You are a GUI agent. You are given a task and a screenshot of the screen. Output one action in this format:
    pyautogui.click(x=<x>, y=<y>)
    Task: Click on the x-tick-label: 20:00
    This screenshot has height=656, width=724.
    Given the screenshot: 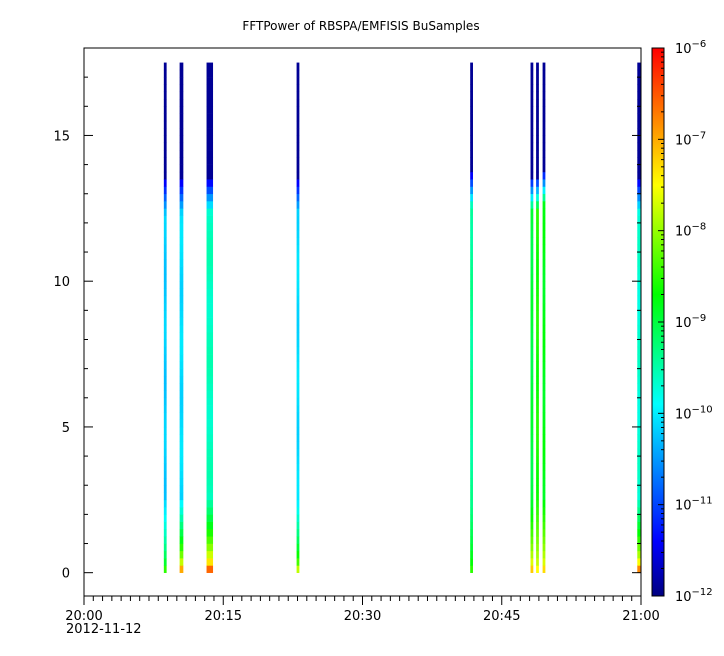 What is the action you would take?
    pyautogui.click(x=83, y=616)
    